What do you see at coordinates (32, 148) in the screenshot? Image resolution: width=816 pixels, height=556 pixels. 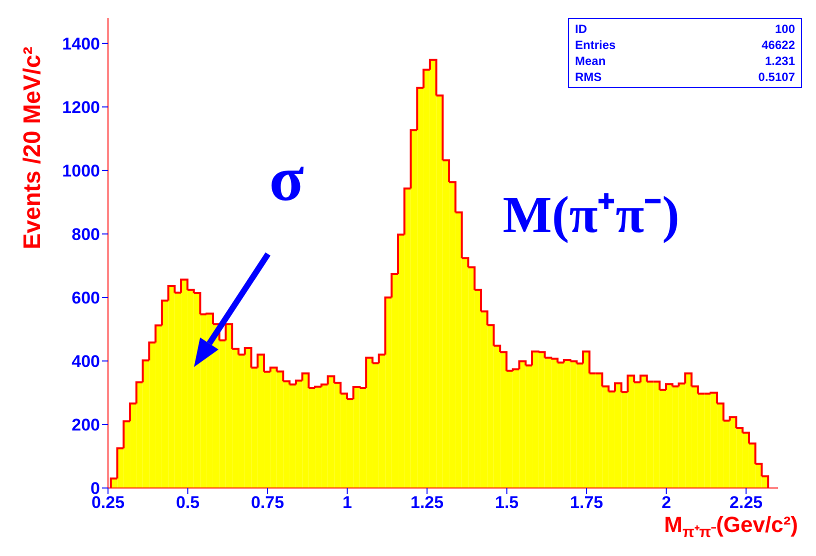 I see `y-axis-title: Events /20 MeV/c²` at bounding box center [32, 148].